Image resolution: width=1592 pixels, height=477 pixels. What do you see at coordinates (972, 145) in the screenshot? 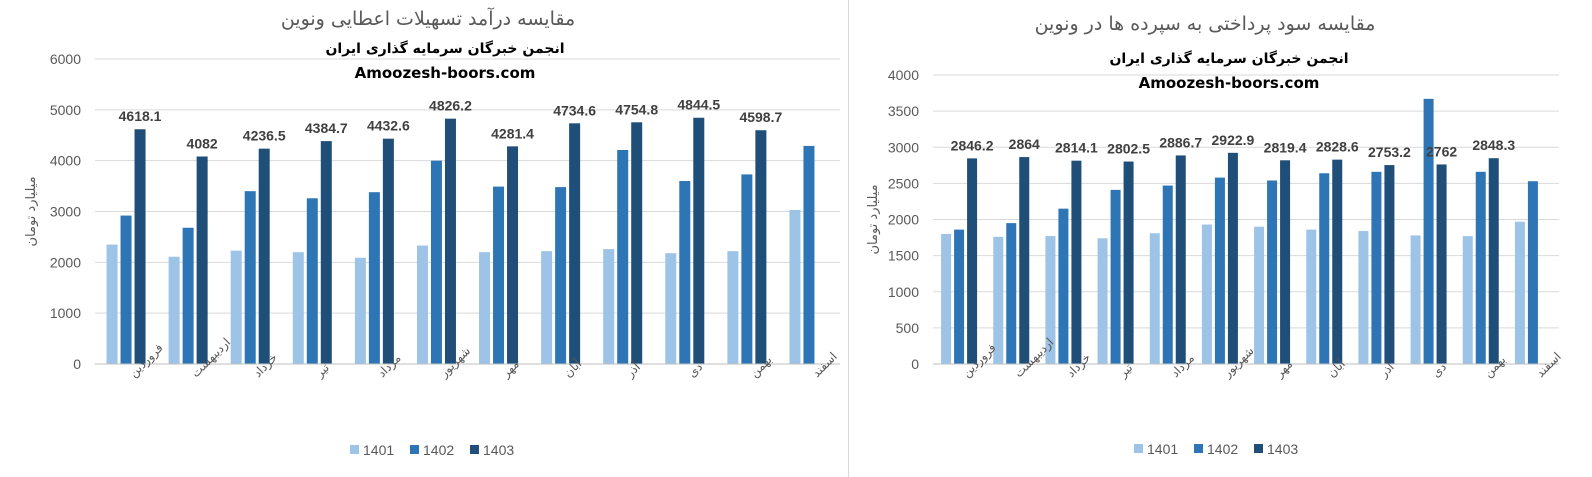
I see `data-label: 2846.2` at bounding box center [972, 145].